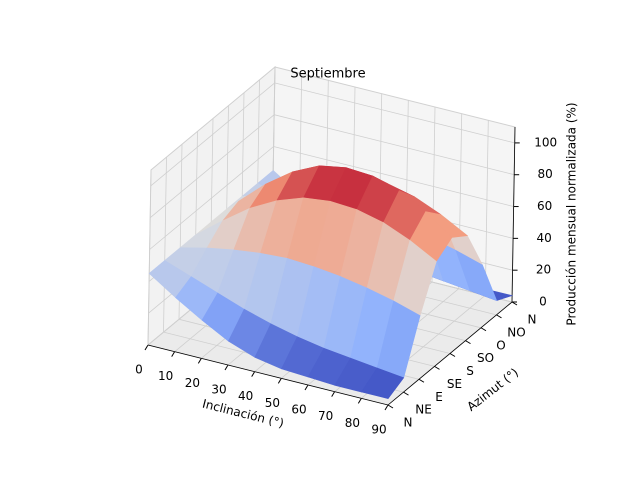  What do you see at coordinates (327, 74) in the screenshot?
I see `chart-title: Septiembre` at bounding box center [327, 74].